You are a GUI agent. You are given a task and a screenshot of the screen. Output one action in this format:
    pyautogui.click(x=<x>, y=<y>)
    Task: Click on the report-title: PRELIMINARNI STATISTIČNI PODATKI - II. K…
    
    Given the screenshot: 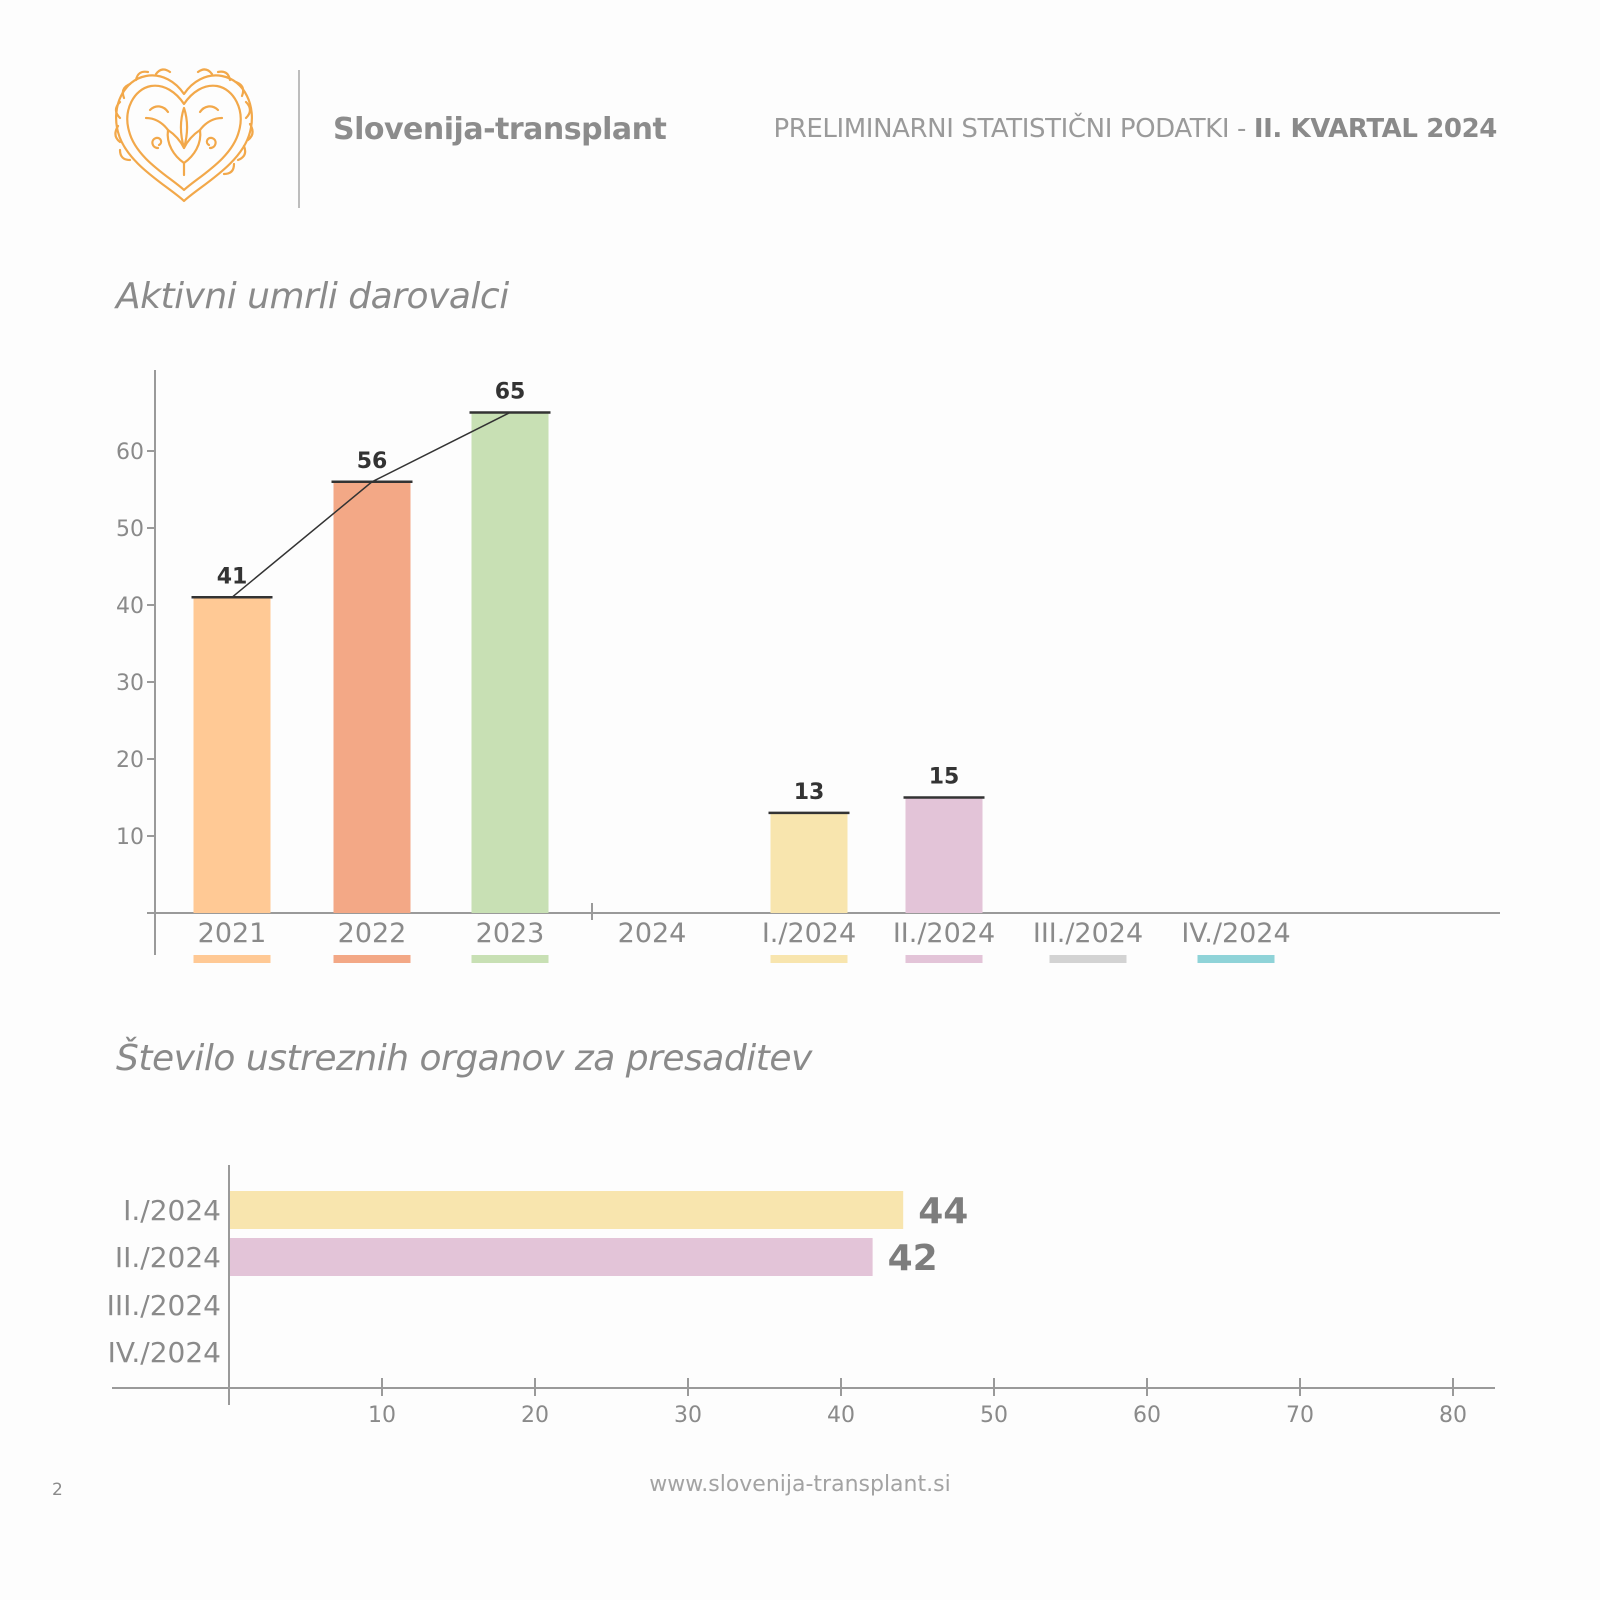 What is the action you would take?
    pyautogui.click(x=1135, y=129)
    